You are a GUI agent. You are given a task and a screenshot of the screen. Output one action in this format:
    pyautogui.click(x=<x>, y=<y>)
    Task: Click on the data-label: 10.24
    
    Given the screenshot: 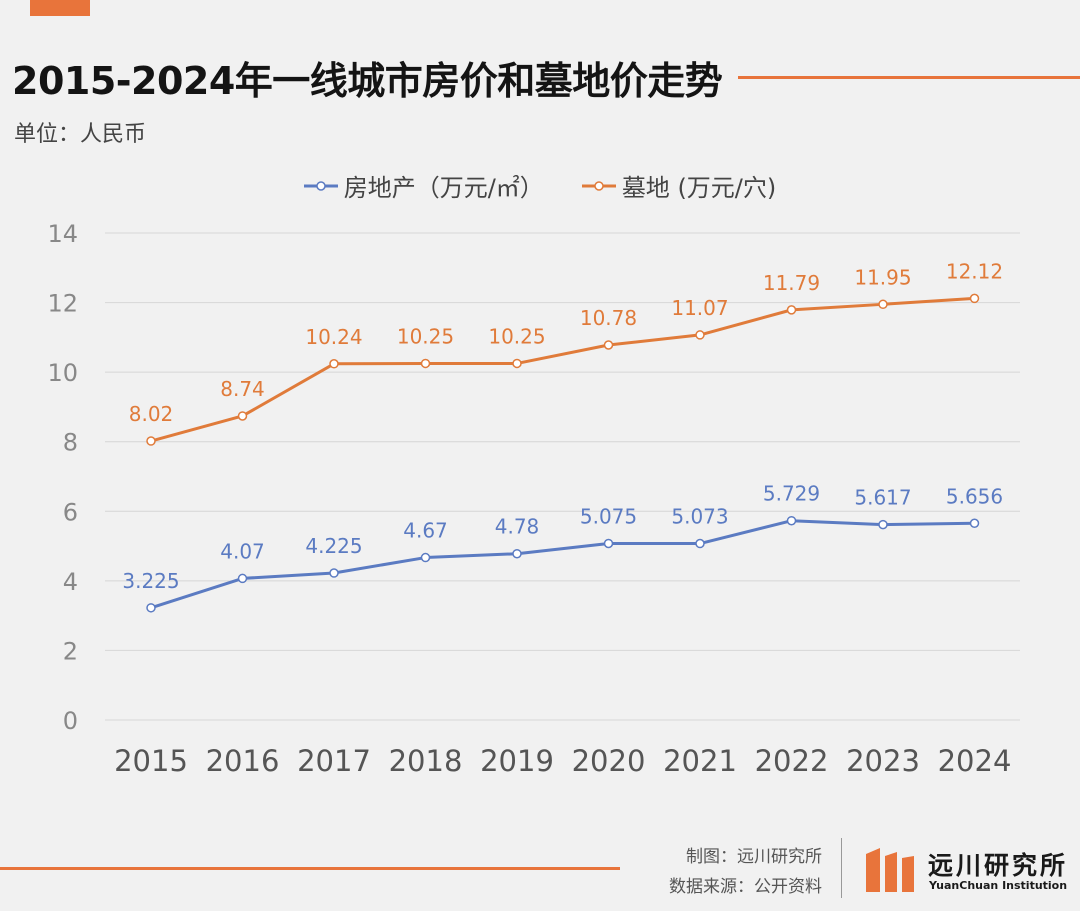 What is the action you would take?
    pyautogui.click(x=333, y=337)
    